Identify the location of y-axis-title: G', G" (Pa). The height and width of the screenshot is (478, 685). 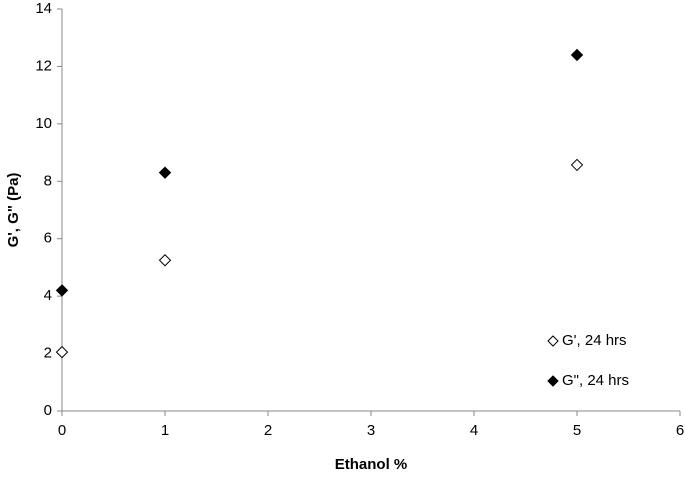
(13, 210).